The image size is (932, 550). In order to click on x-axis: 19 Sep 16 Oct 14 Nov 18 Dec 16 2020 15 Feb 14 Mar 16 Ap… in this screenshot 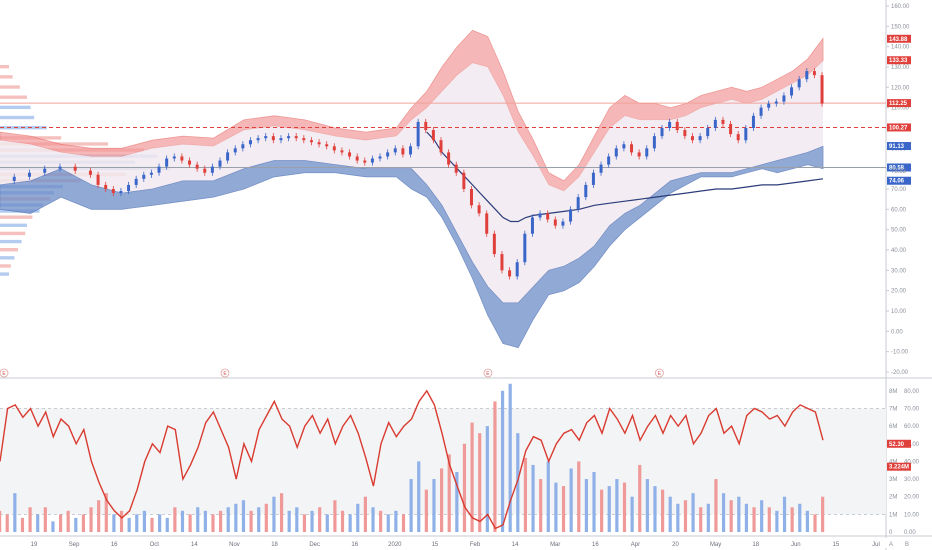, I will do `click(455, 545)`.